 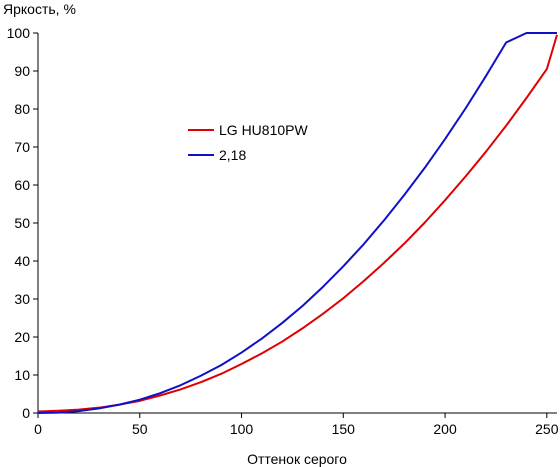 What do you see at coordinates (547, 429) in the screenshot?
I see `x-tick-label-5: 250` at bounding box center [547, 429].